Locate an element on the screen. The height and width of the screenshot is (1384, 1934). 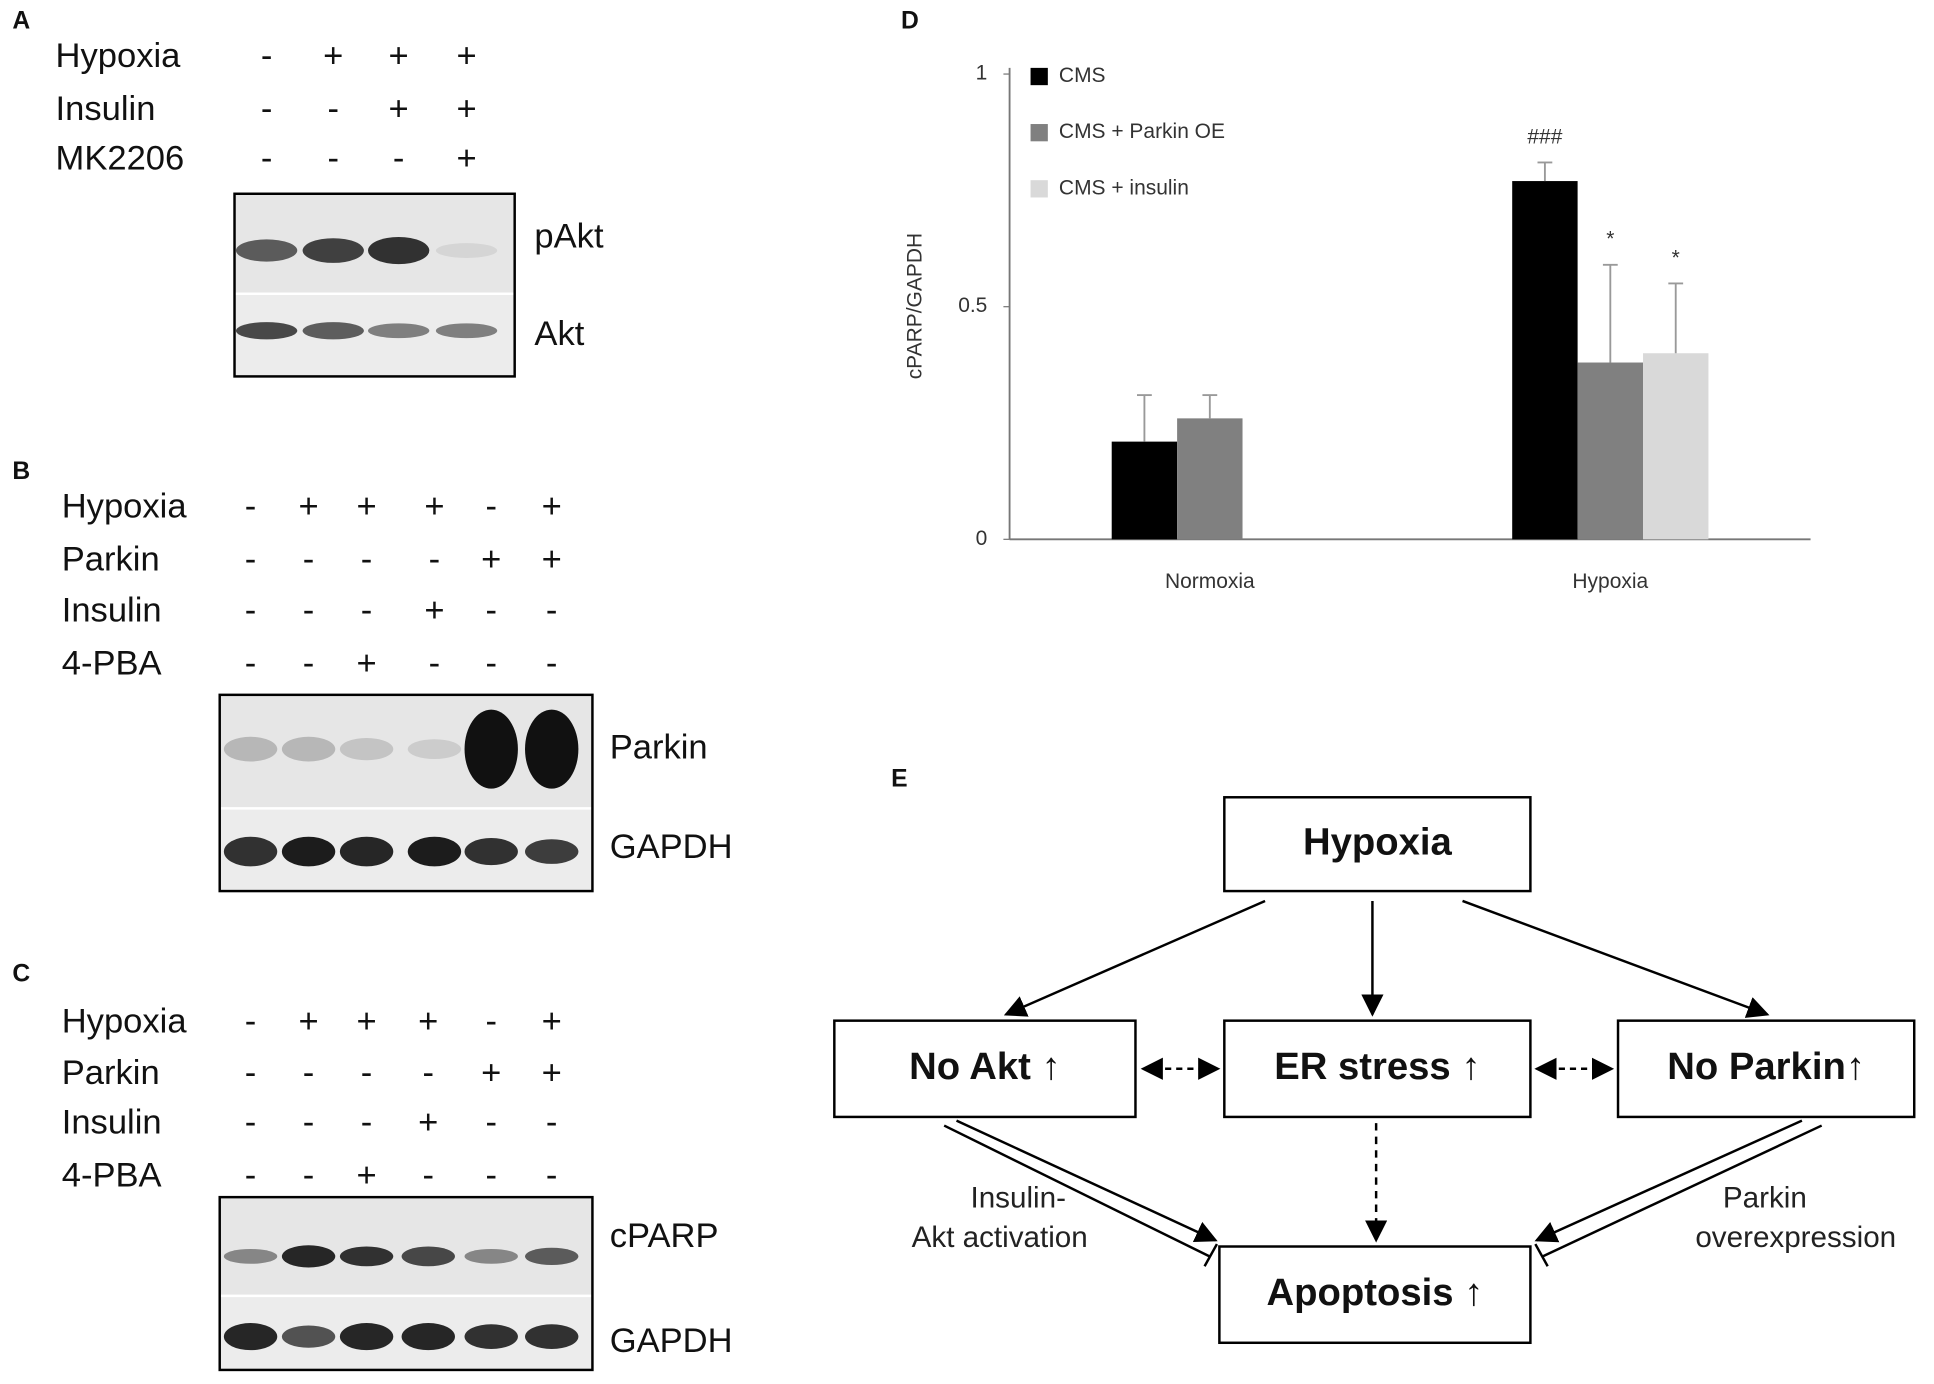
blot-background is located at coordinates (406, 1246).